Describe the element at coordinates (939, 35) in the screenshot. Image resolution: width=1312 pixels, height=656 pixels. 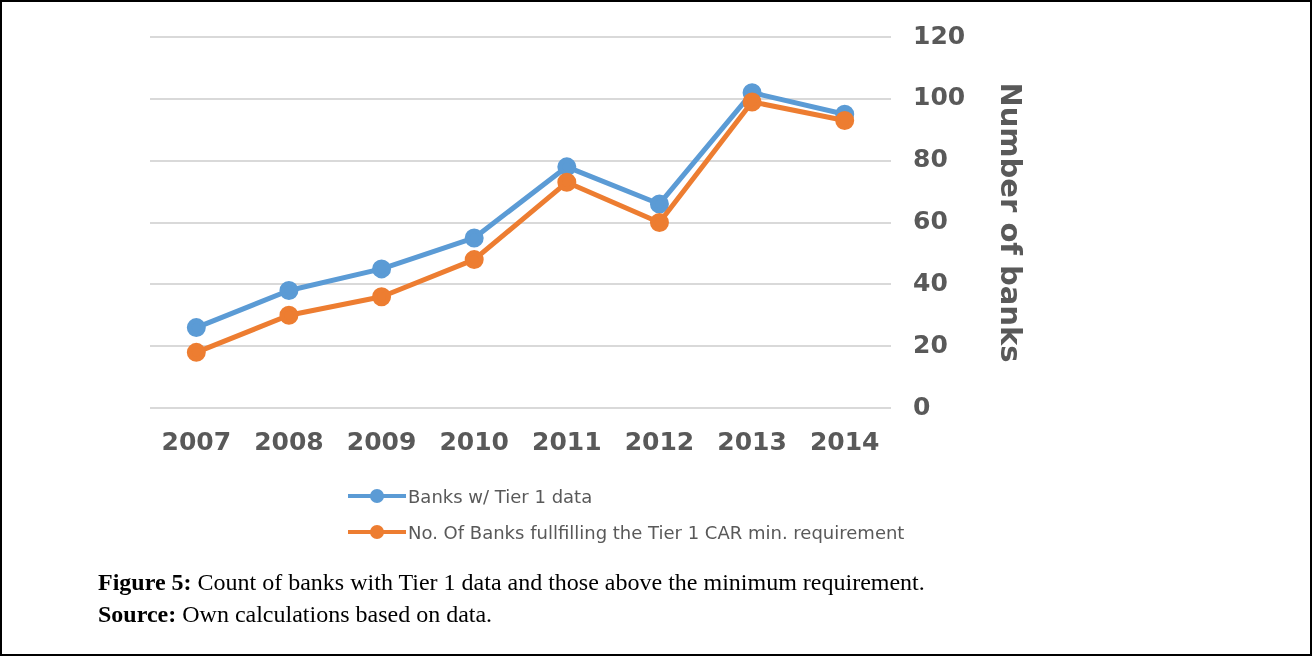
I see `y-tick-label: 120` at that location.